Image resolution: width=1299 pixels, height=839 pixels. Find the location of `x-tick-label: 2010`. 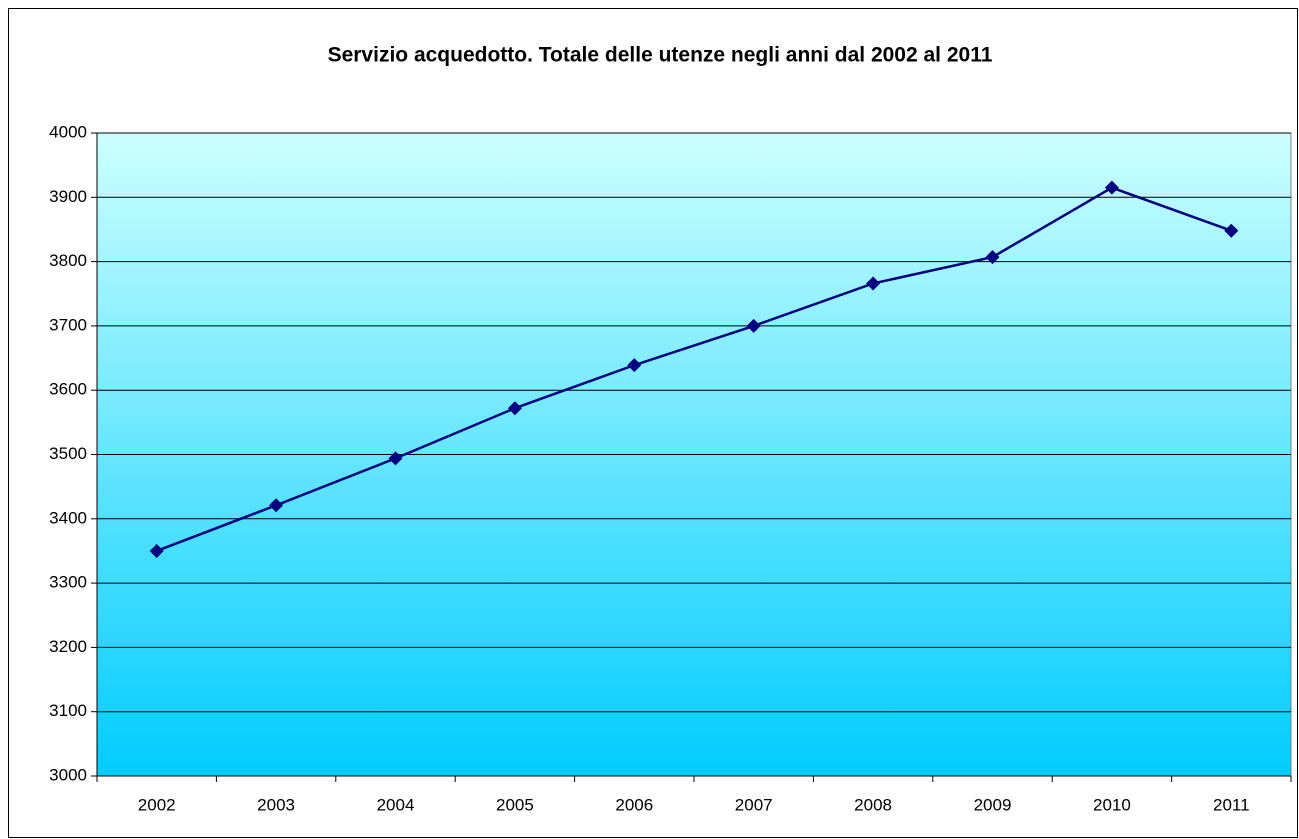

x-tick-label: 2010 is located at coordinates (1112, 804).